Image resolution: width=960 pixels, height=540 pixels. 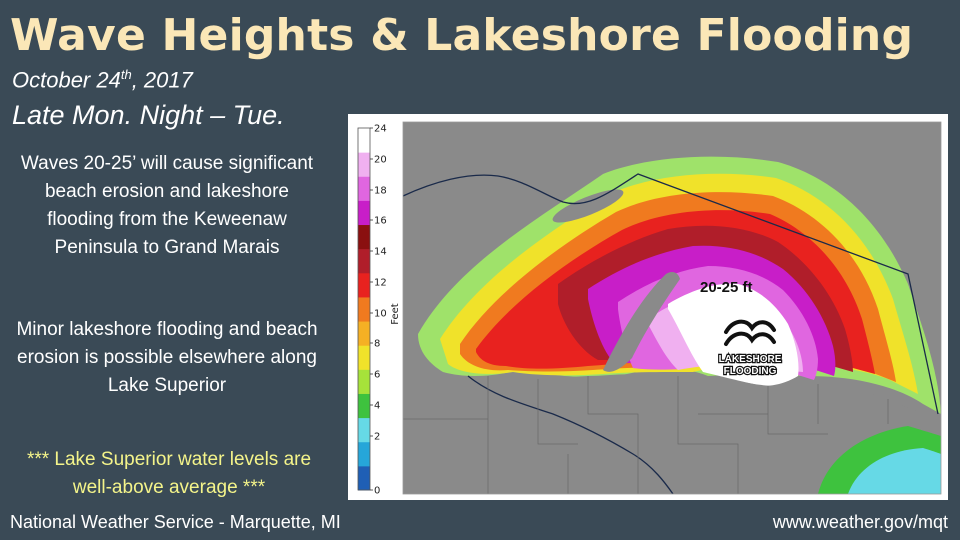 I want to click on footer-office: National Weather Service - Marquette, MI, so click(x=175, y=522).